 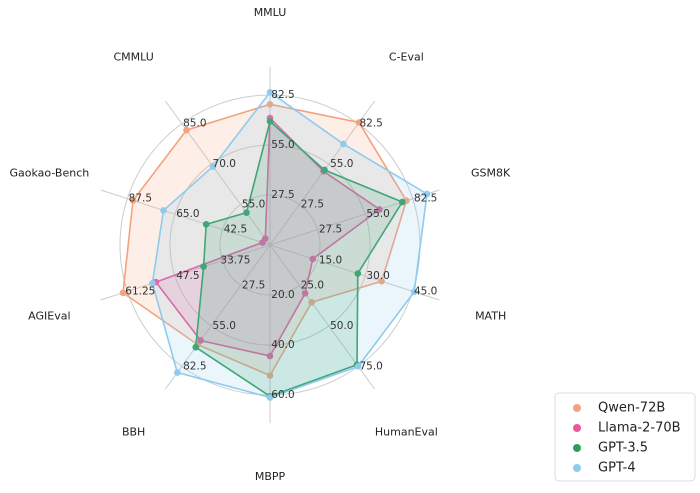 What do you see at coordinates (140, 199) in the screenshot?
I see `tick-label: 87.5` at bounding box center [140, 199].